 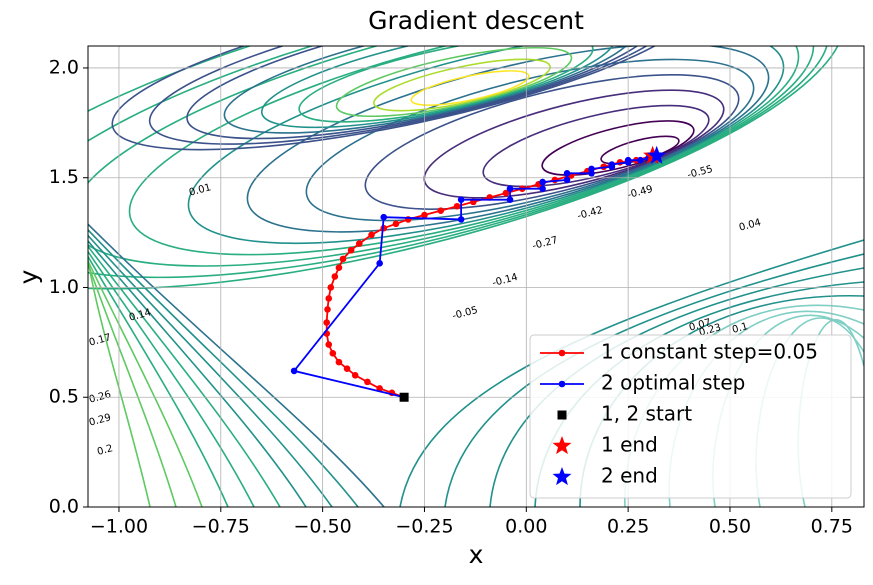 What do you see at coordinates (526, 527) in the screenshot?
I see `x-tick-label: 0.00` at bounding box center [526, 527].